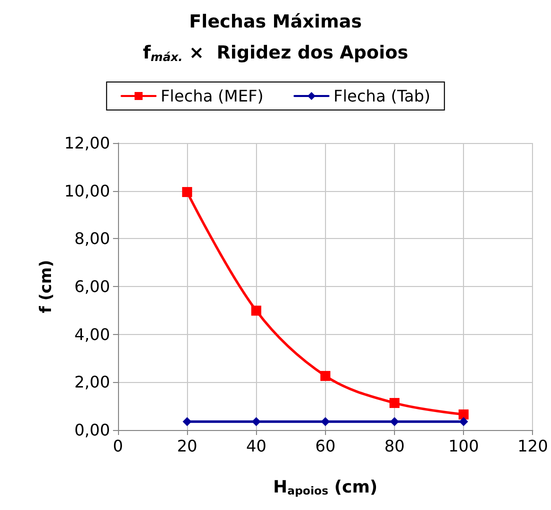 This screenshot has height=510, width=551. Describe the element at coordinates (382, 96) in the screenshot. I see `legend-label: Flecha (Tab)` at that location.